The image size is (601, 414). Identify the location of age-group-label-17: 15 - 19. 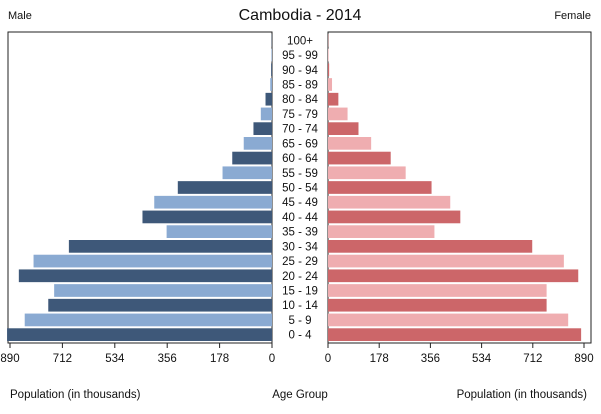
(300, 292).